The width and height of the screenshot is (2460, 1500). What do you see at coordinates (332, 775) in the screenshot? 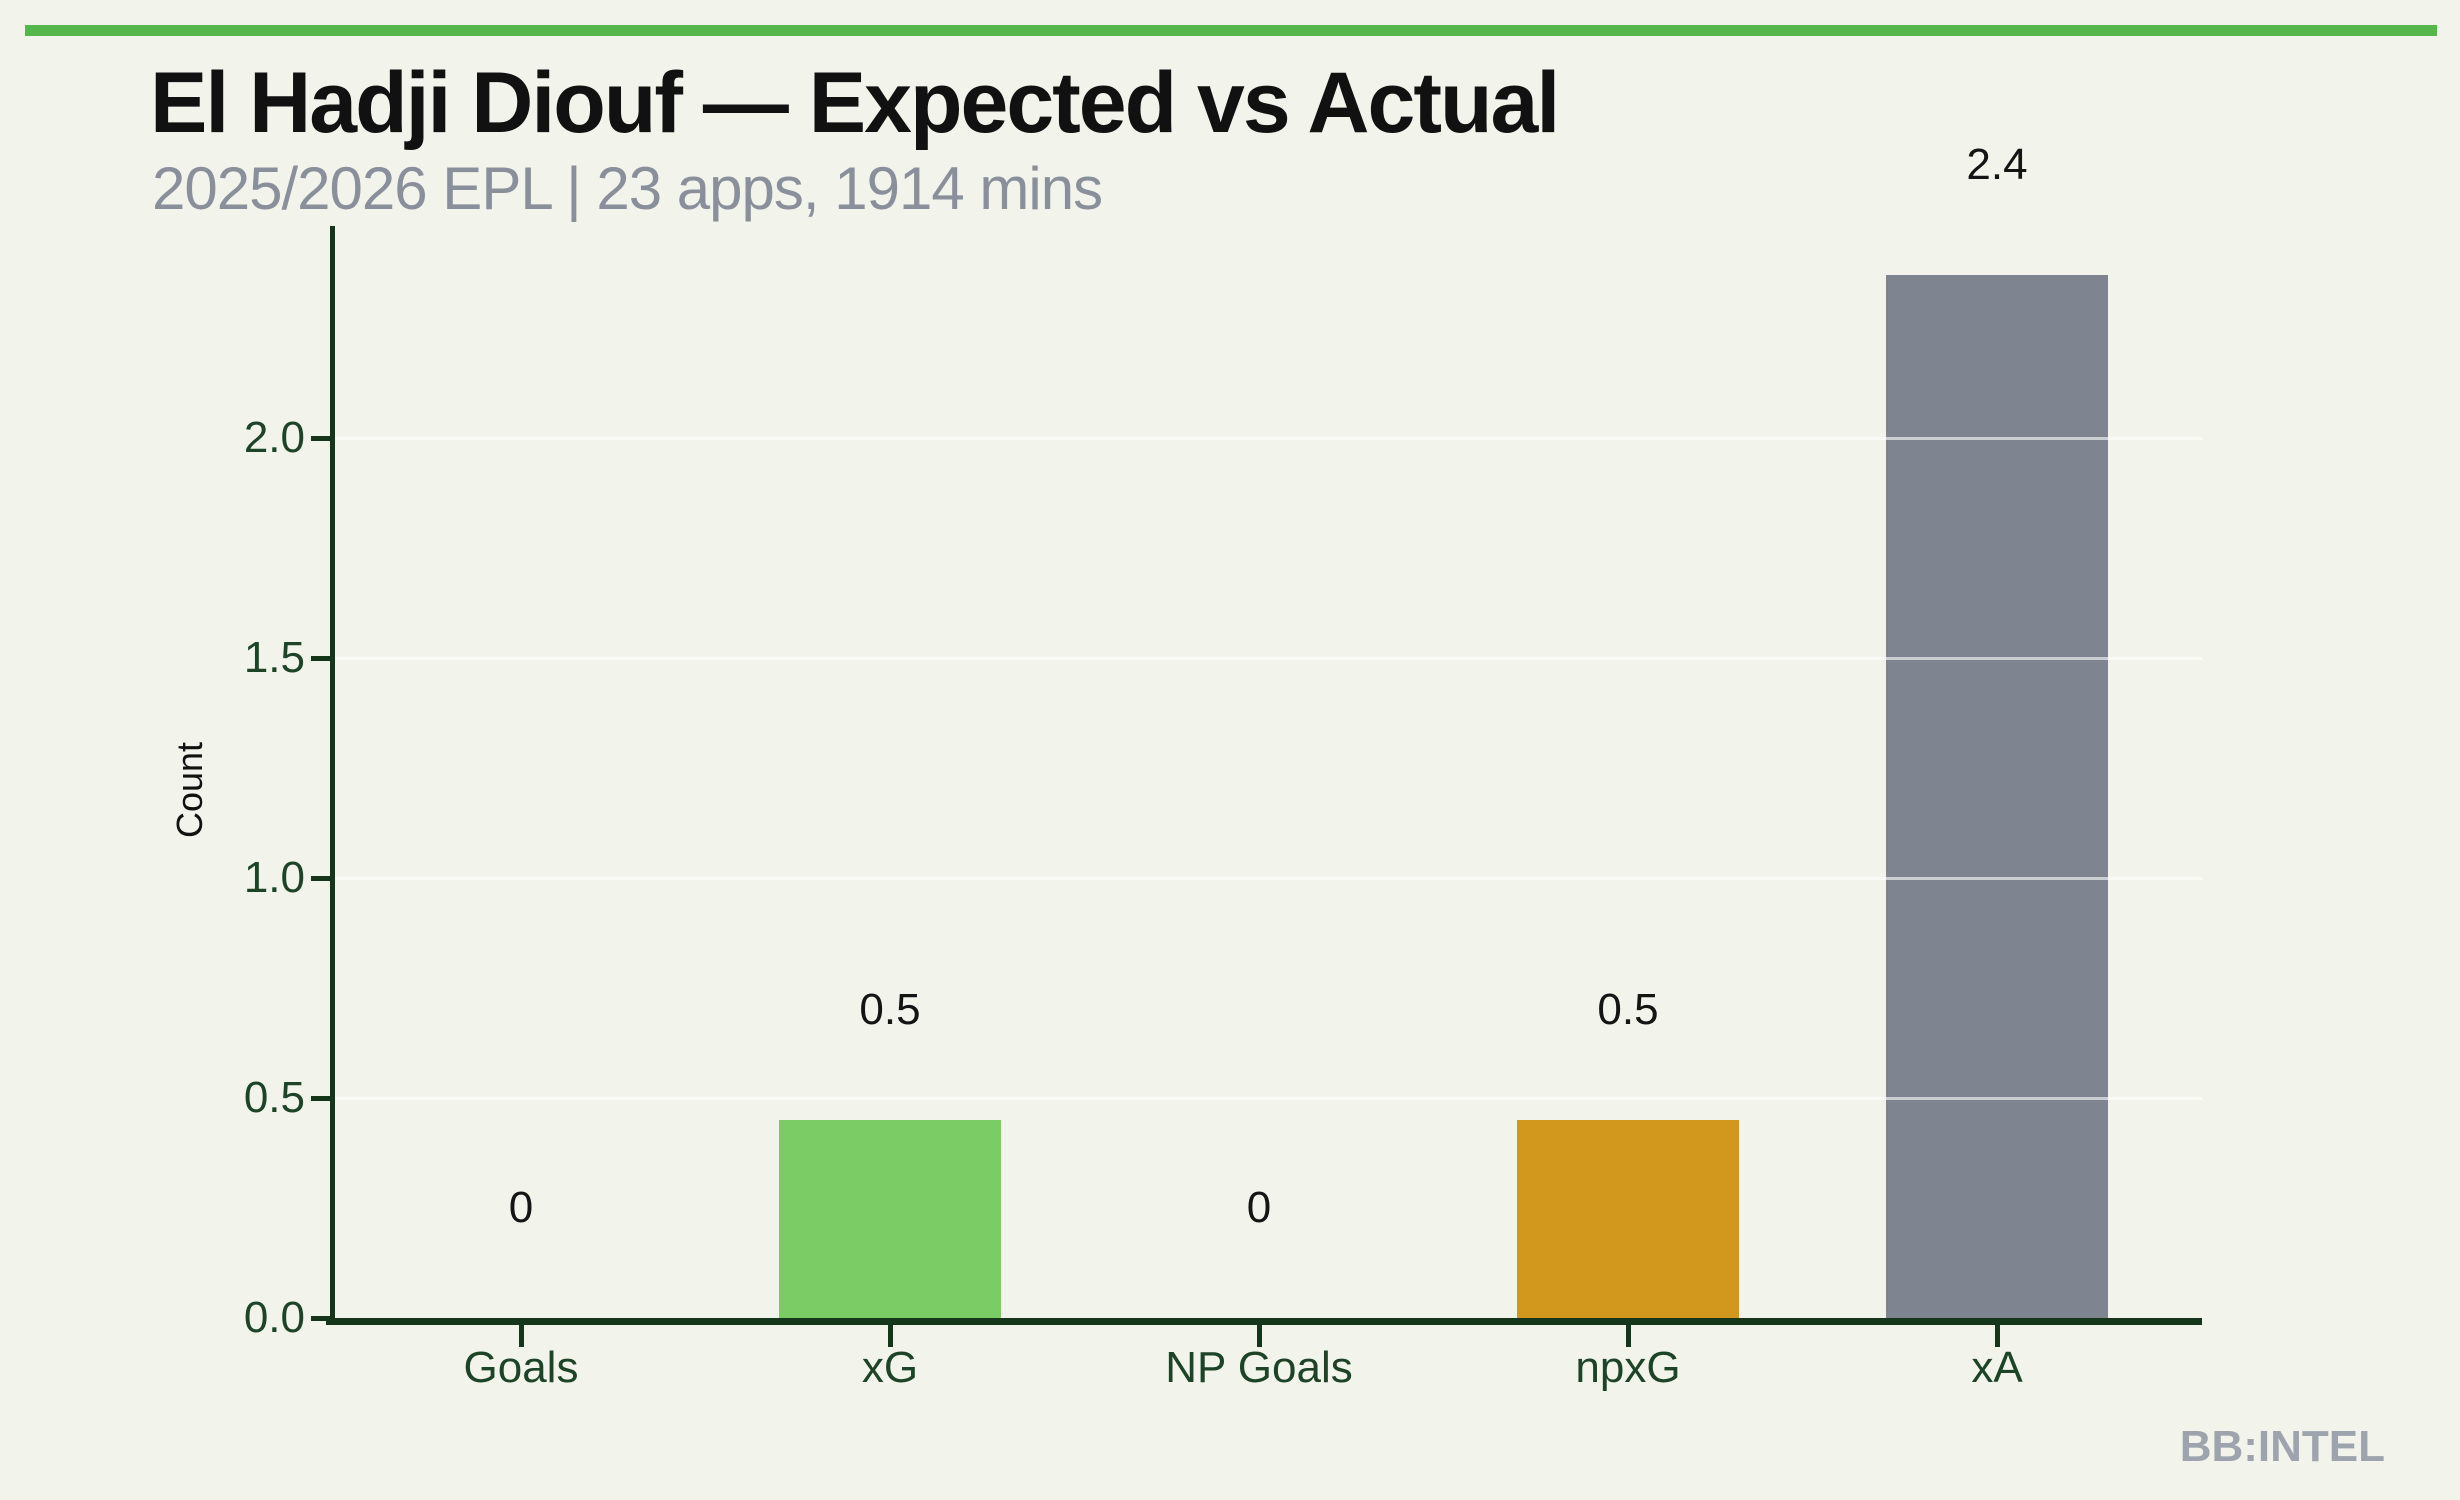
I see `y-axis-line` at bounding box center [332, 775].